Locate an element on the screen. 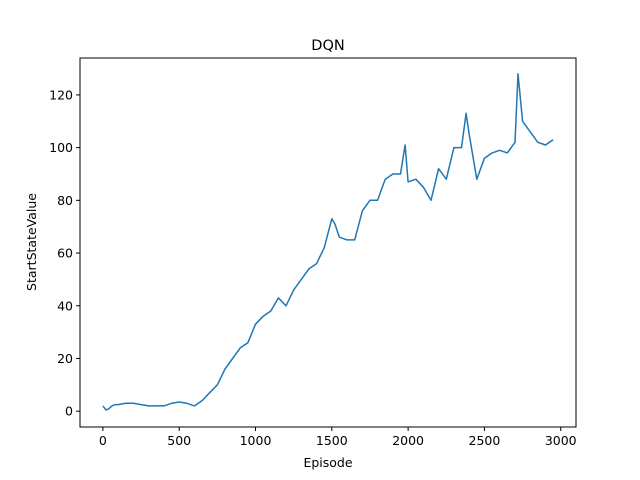  y-tick-label: 20 is located at coordinates (65, 358).